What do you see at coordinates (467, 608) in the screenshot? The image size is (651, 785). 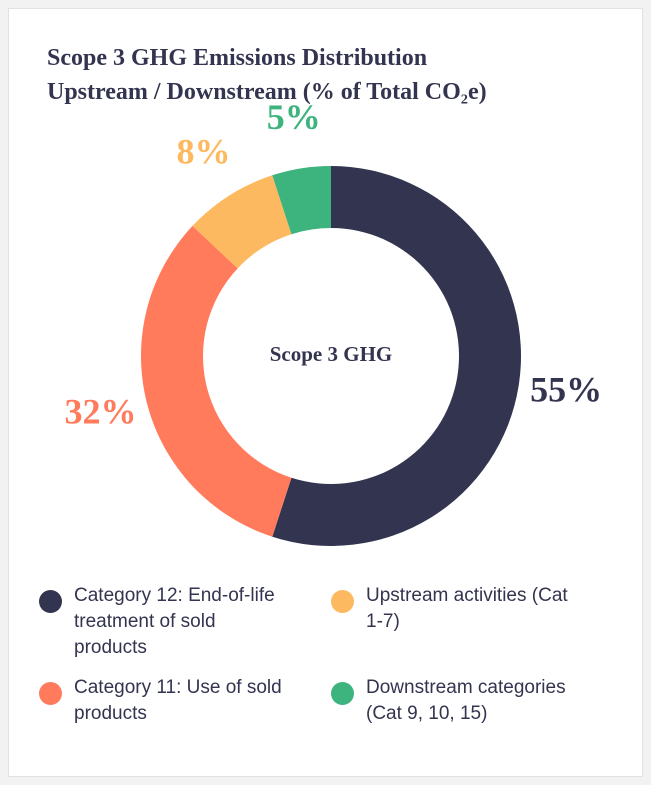 I see `legend-label: Upstream activities (Cat 1-7)` at bounding box center [467, 608].